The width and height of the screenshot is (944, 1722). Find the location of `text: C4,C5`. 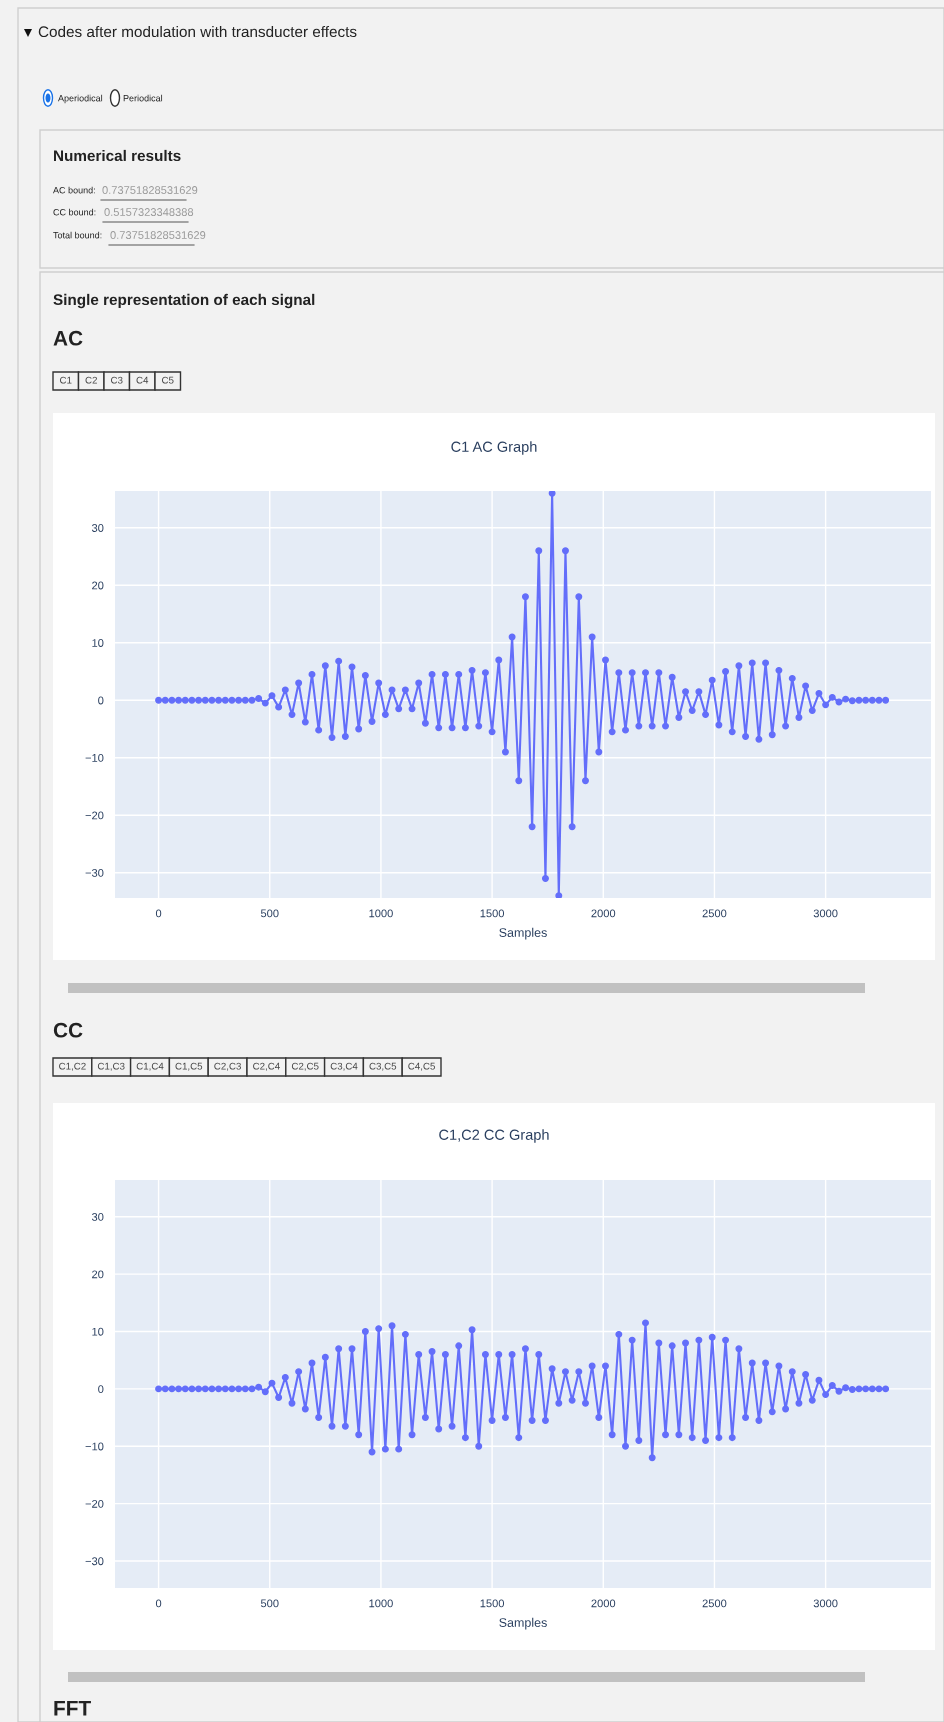

text: C4,C5 is located at coordinates (421, 1066).